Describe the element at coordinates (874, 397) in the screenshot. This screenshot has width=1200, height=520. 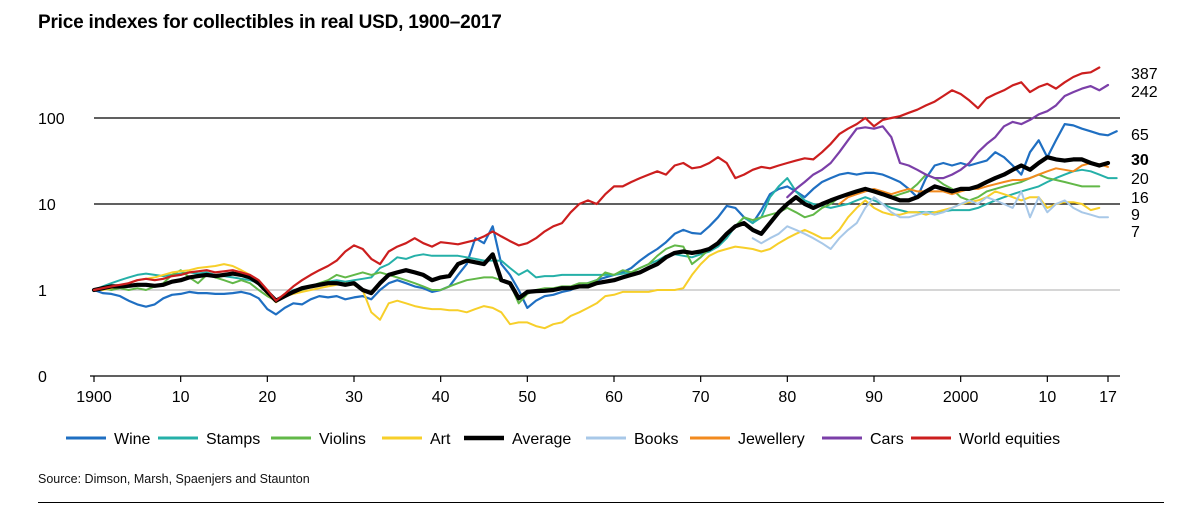
I see `x-tick-label: 90` at that location.